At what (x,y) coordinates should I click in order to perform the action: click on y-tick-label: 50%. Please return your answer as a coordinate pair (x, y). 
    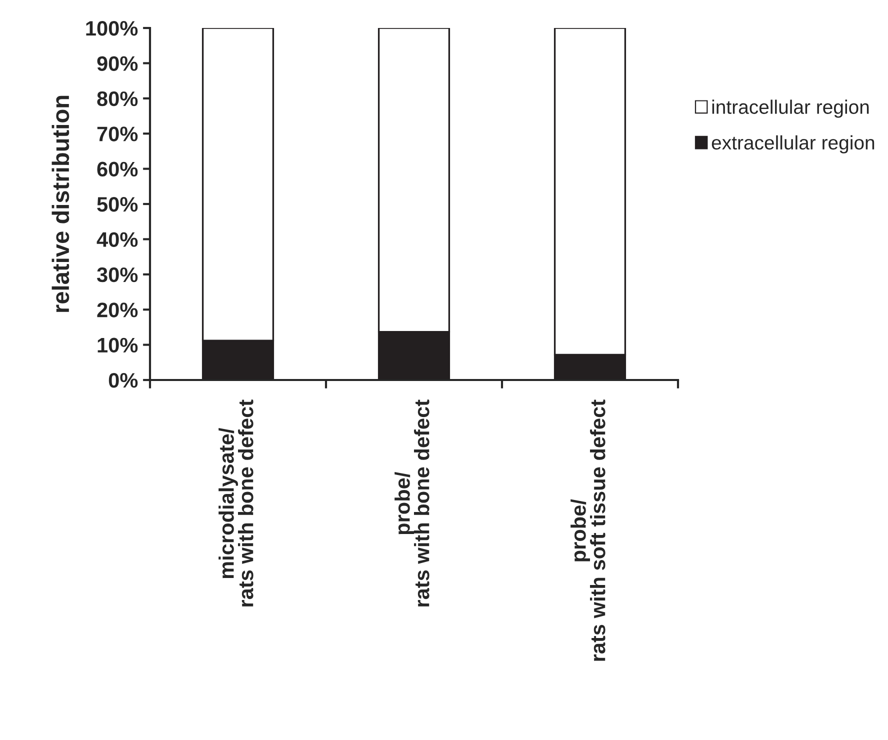
    Looking at the image, I should click on (117, 204).